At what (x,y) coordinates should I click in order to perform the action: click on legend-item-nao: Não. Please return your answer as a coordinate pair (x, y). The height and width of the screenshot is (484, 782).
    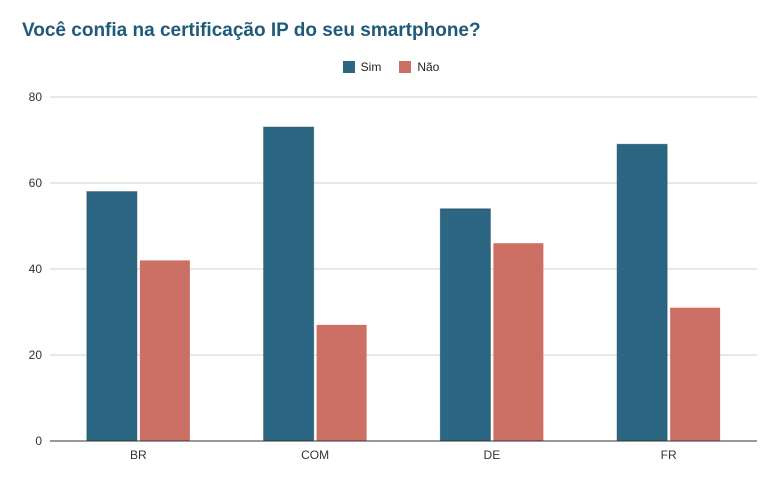
    Looking at the image, I should click on (419, 67).